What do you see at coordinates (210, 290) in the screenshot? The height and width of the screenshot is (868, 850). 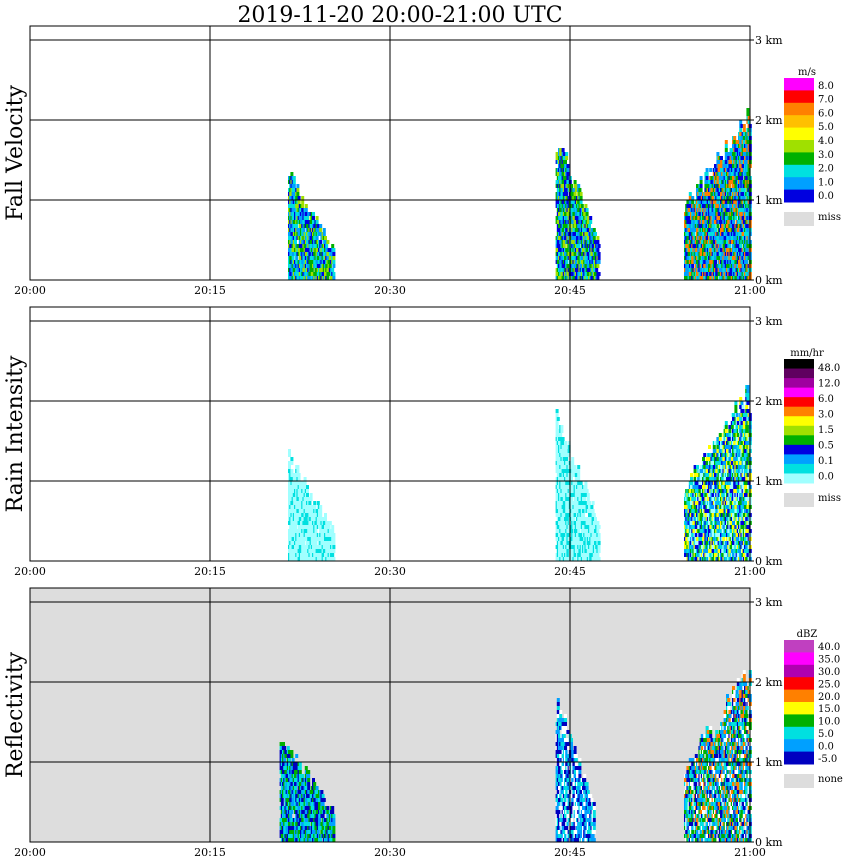 I see `x-tick-label: 20:15` at bounding box center [210, 290].